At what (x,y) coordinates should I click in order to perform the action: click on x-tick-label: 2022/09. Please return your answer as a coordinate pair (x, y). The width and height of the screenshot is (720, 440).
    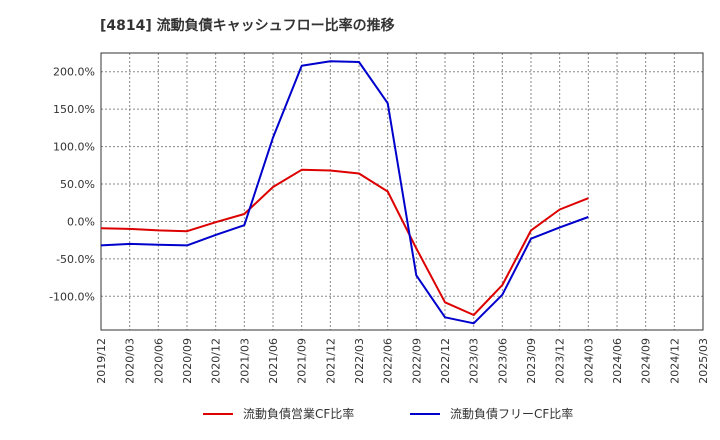
    Looking at the image, I should click on (416, 361).